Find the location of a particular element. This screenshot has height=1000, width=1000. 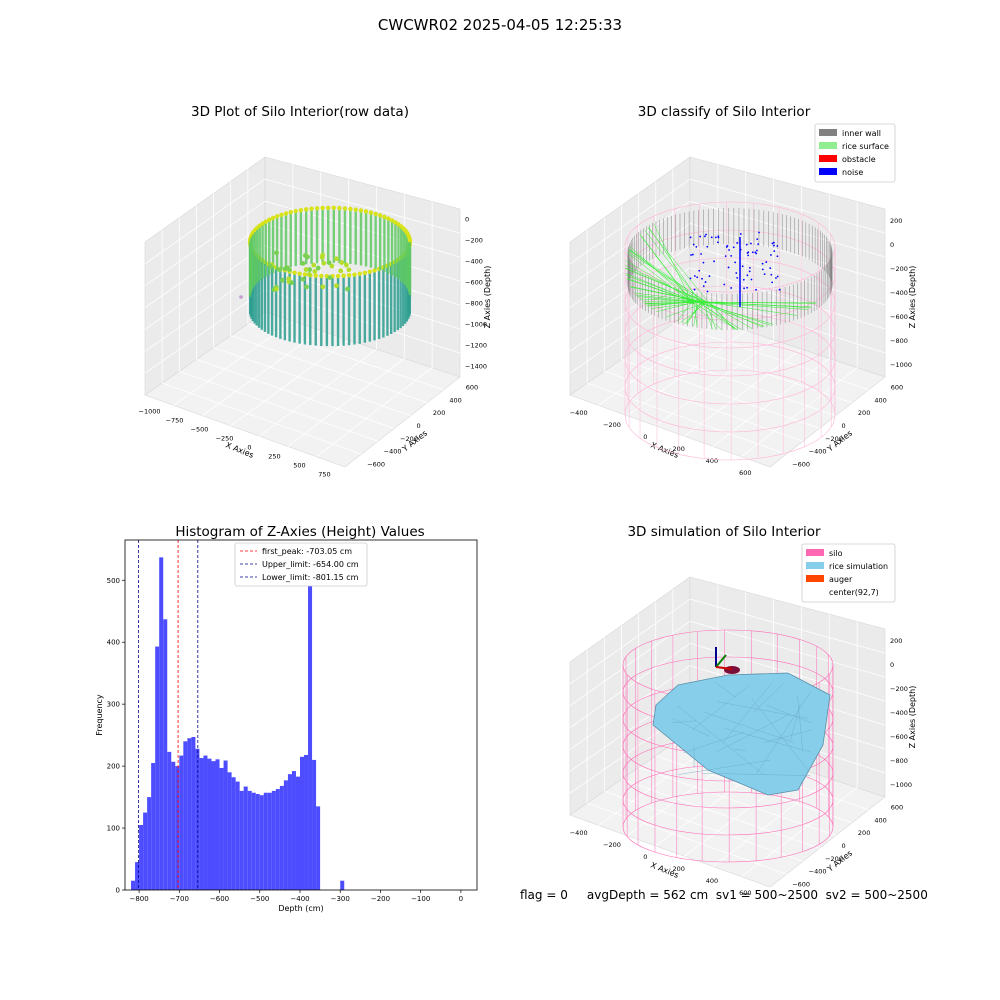

raw-ytick: 200 is located at coordinates (439, 413).